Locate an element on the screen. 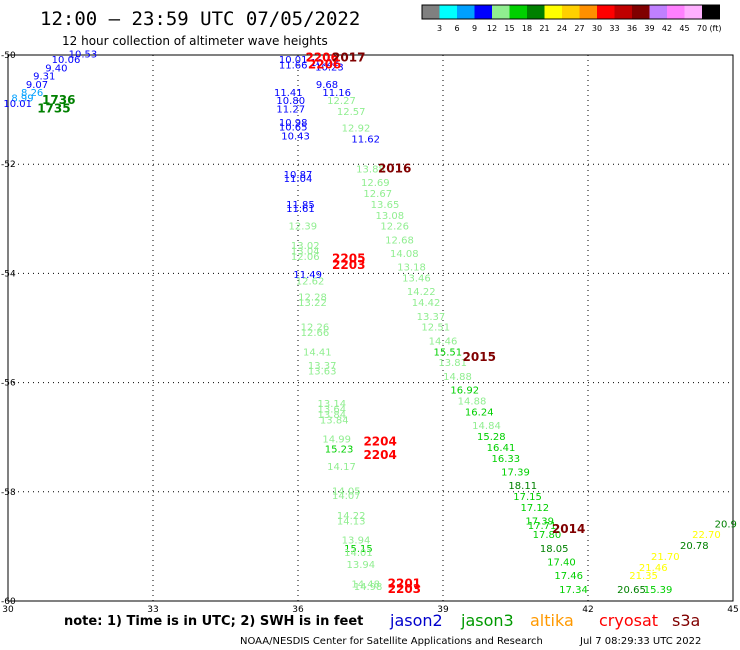 Image resolution: width=740 pixels, height=650 pixels. colorbar-label: 6 is located at coordinates (456, 28).